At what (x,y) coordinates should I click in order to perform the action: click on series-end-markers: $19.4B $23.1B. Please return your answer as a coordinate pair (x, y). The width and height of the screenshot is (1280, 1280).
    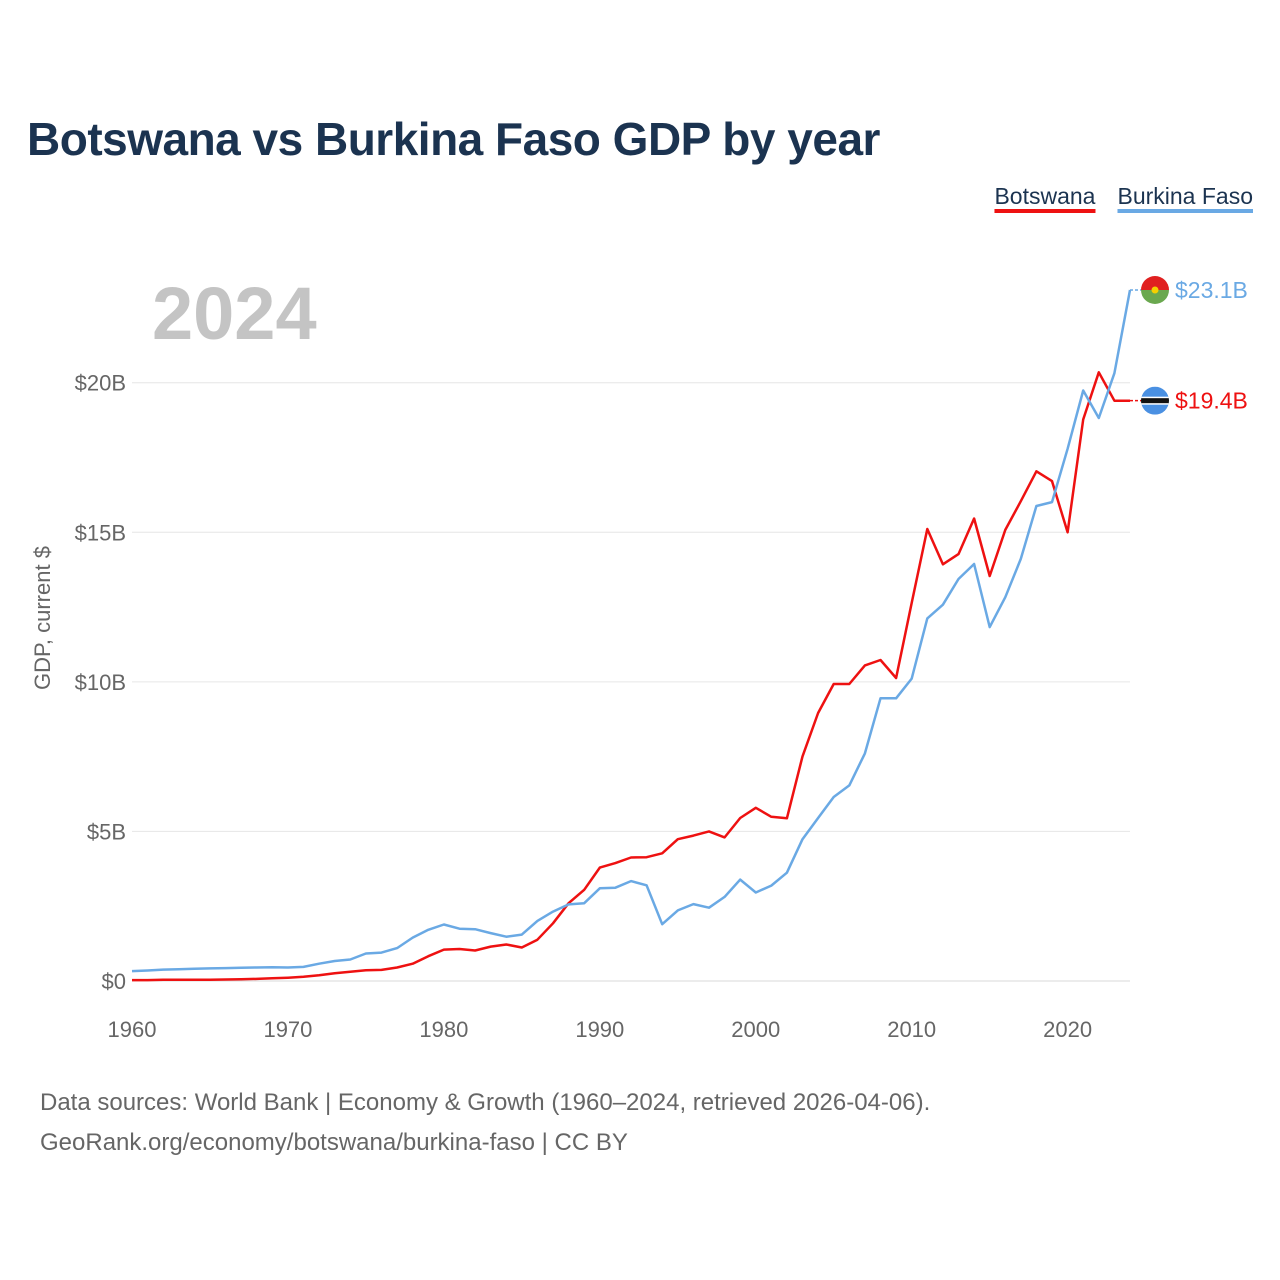
    Looking at the image, I should click on (1189, 345).